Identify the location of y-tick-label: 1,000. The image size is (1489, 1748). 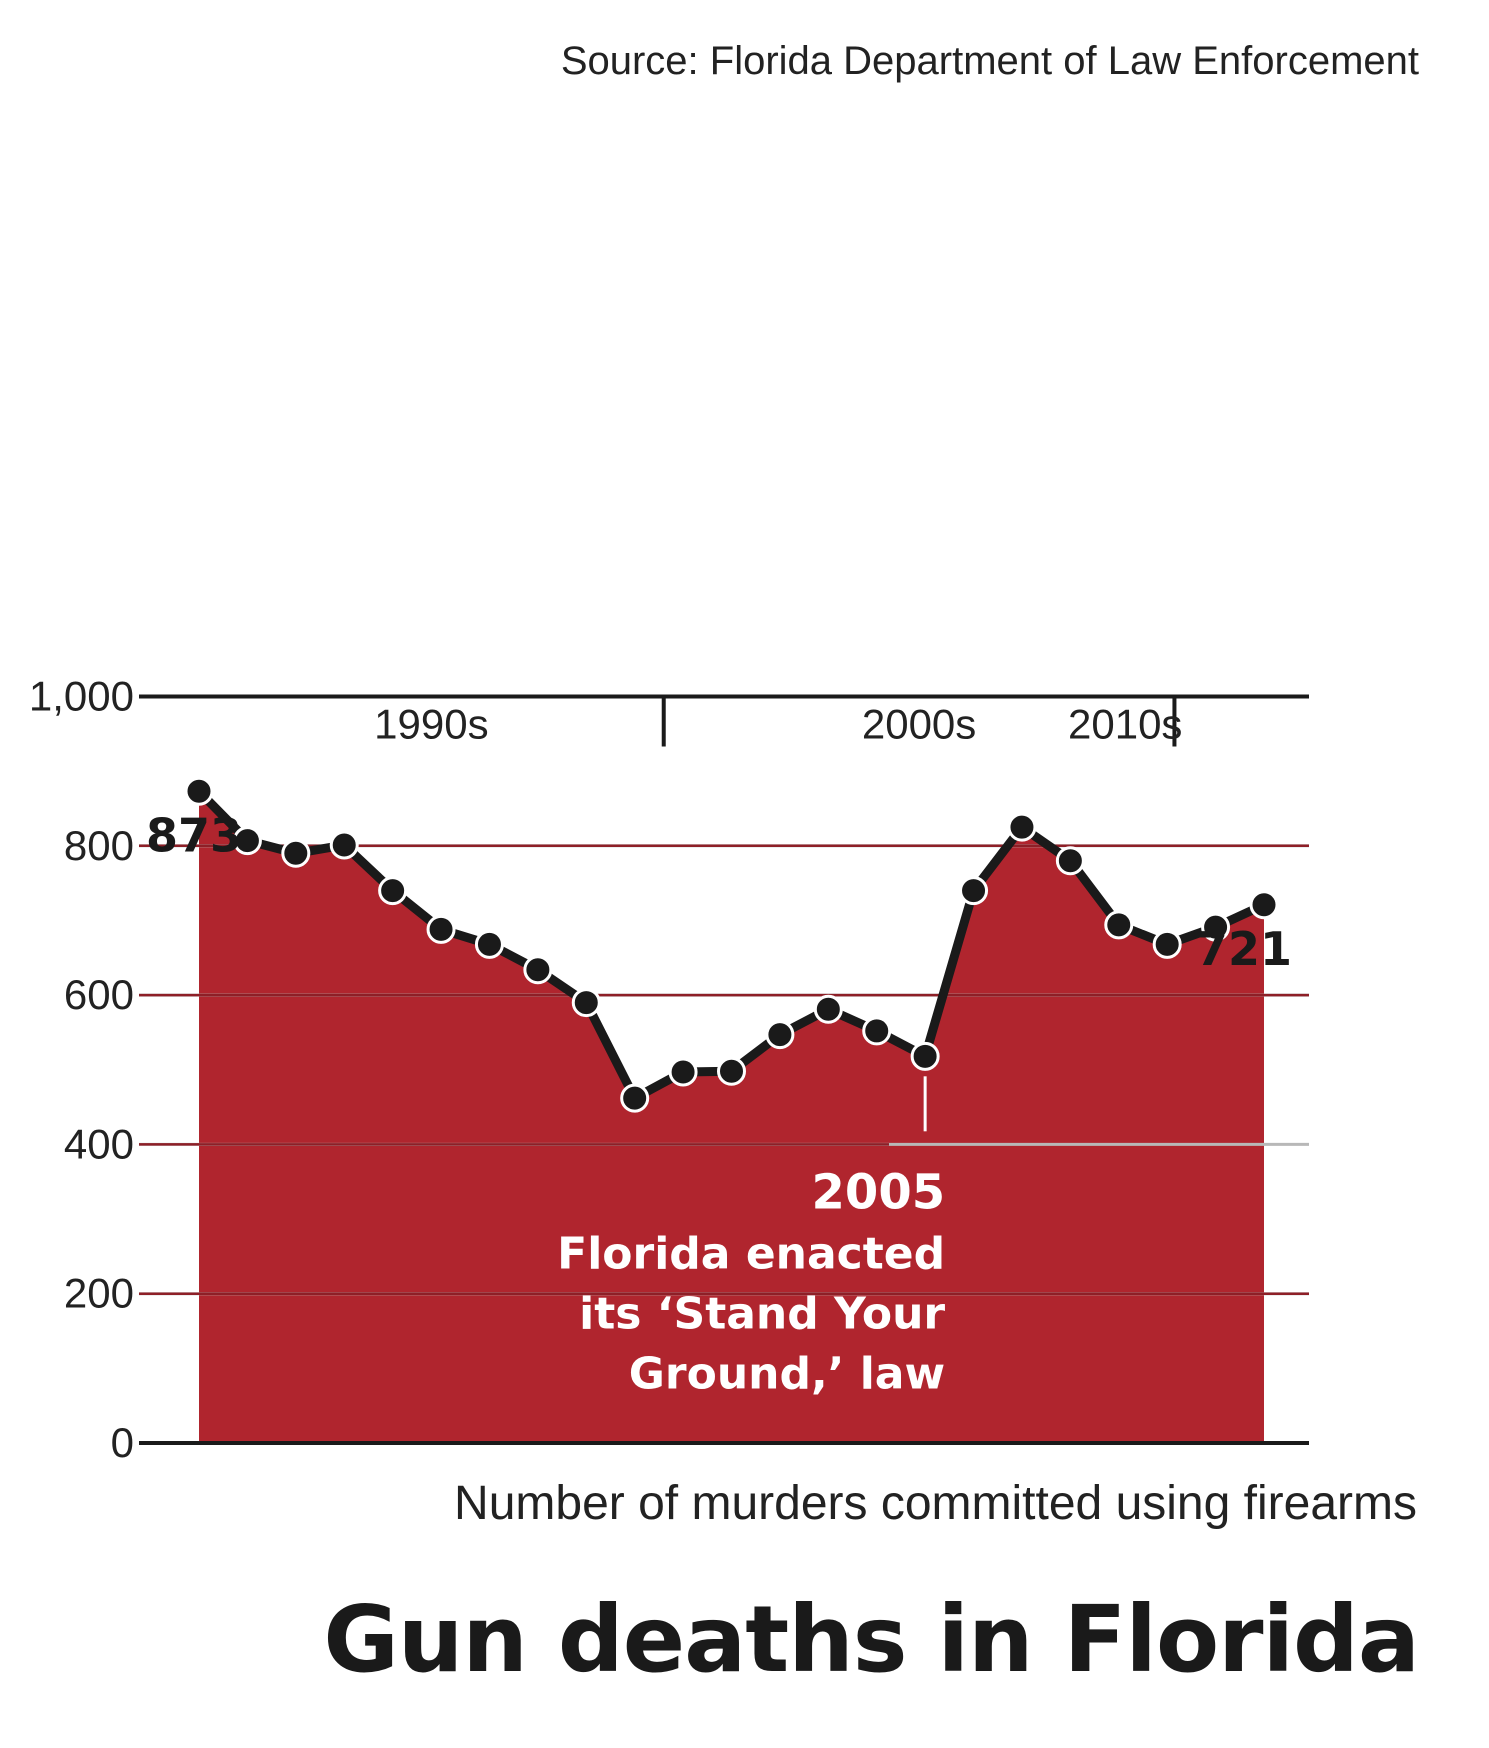
(81, 696).